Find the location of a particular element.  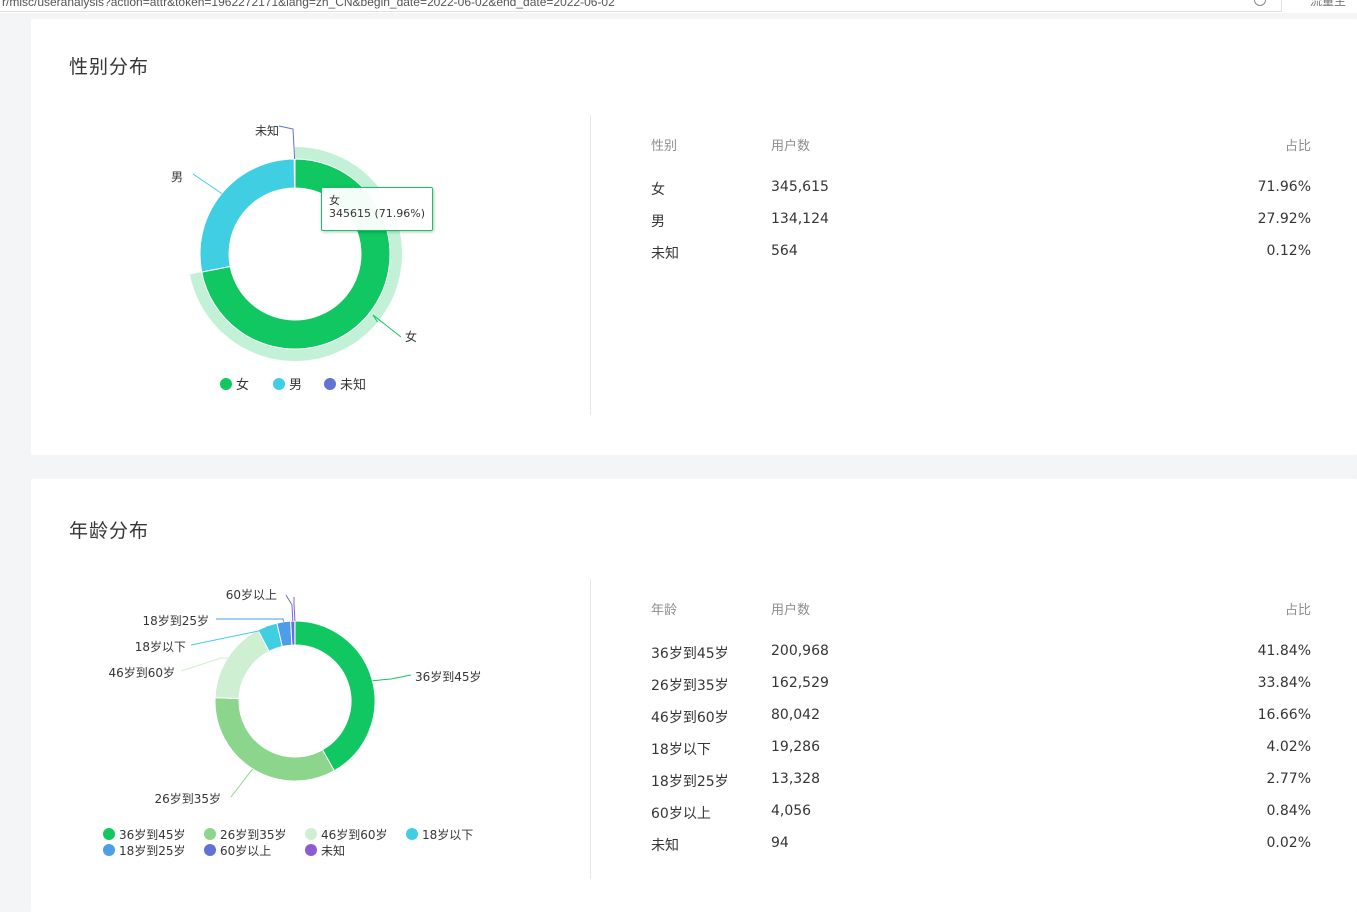

row-label: 60岁以上 is located at coordinates (681, 814).